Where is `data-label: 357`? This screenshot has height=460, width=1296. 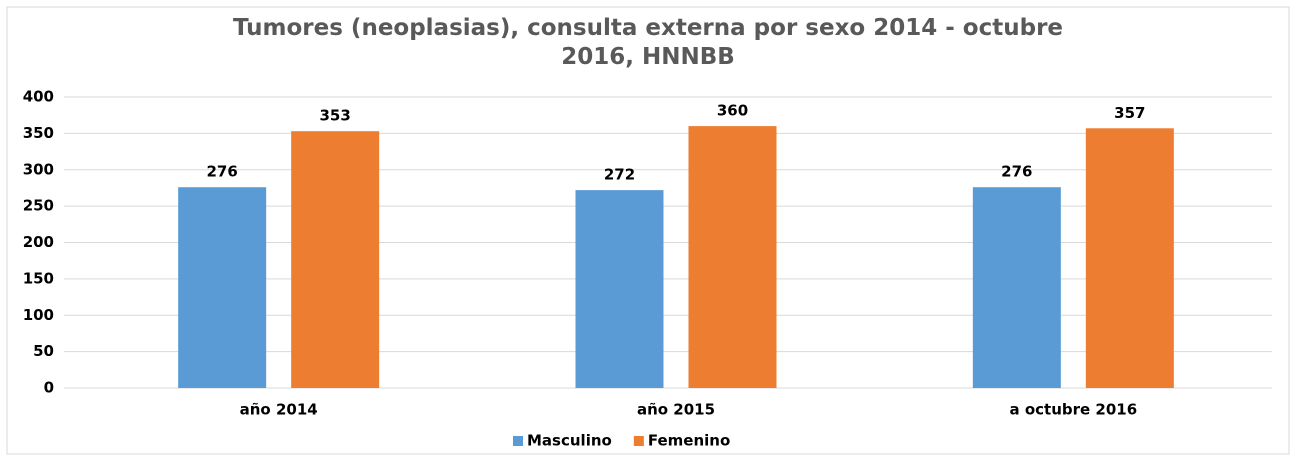
data-label: 357 is located at coordinates (1129, 113).